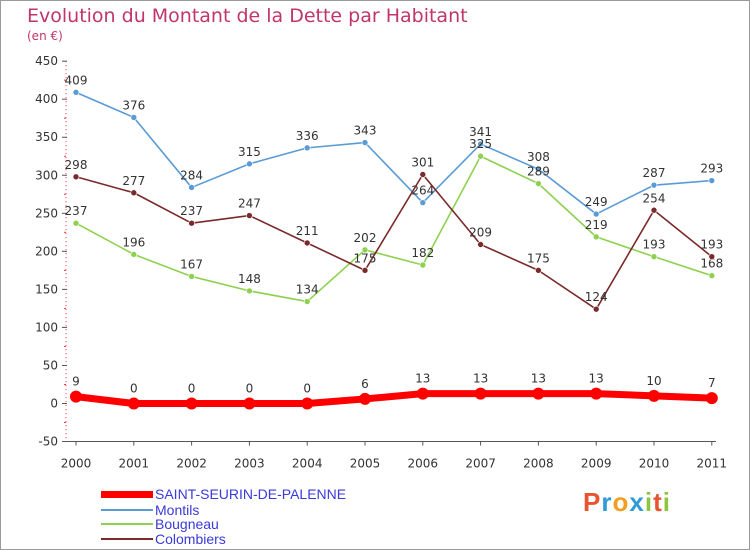 The height and width of the screenshot is (550, 750). I want to click on x-tick-label: 2000, so click(76, 464).